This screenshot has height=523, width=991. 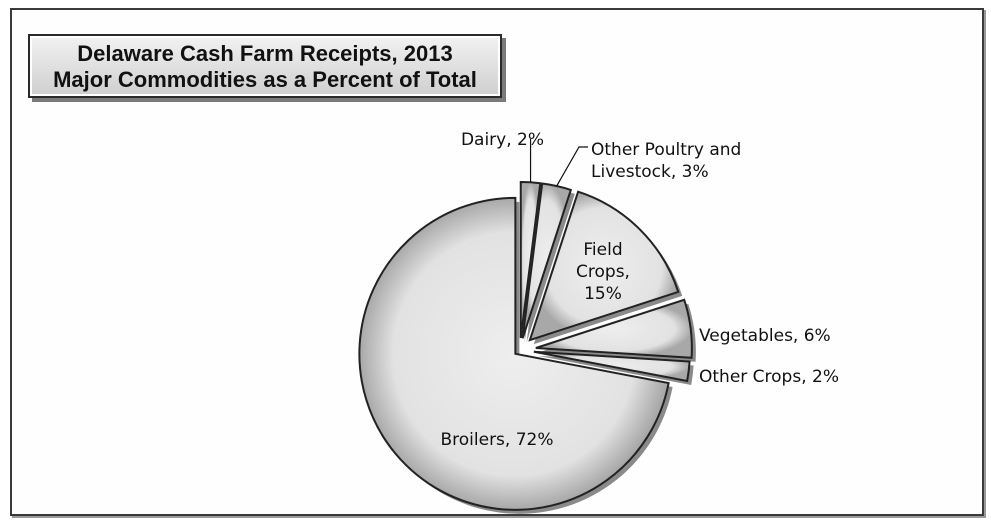 I want to click on slice-label-line: Broilers, 72%, so click(x=496, y=440).